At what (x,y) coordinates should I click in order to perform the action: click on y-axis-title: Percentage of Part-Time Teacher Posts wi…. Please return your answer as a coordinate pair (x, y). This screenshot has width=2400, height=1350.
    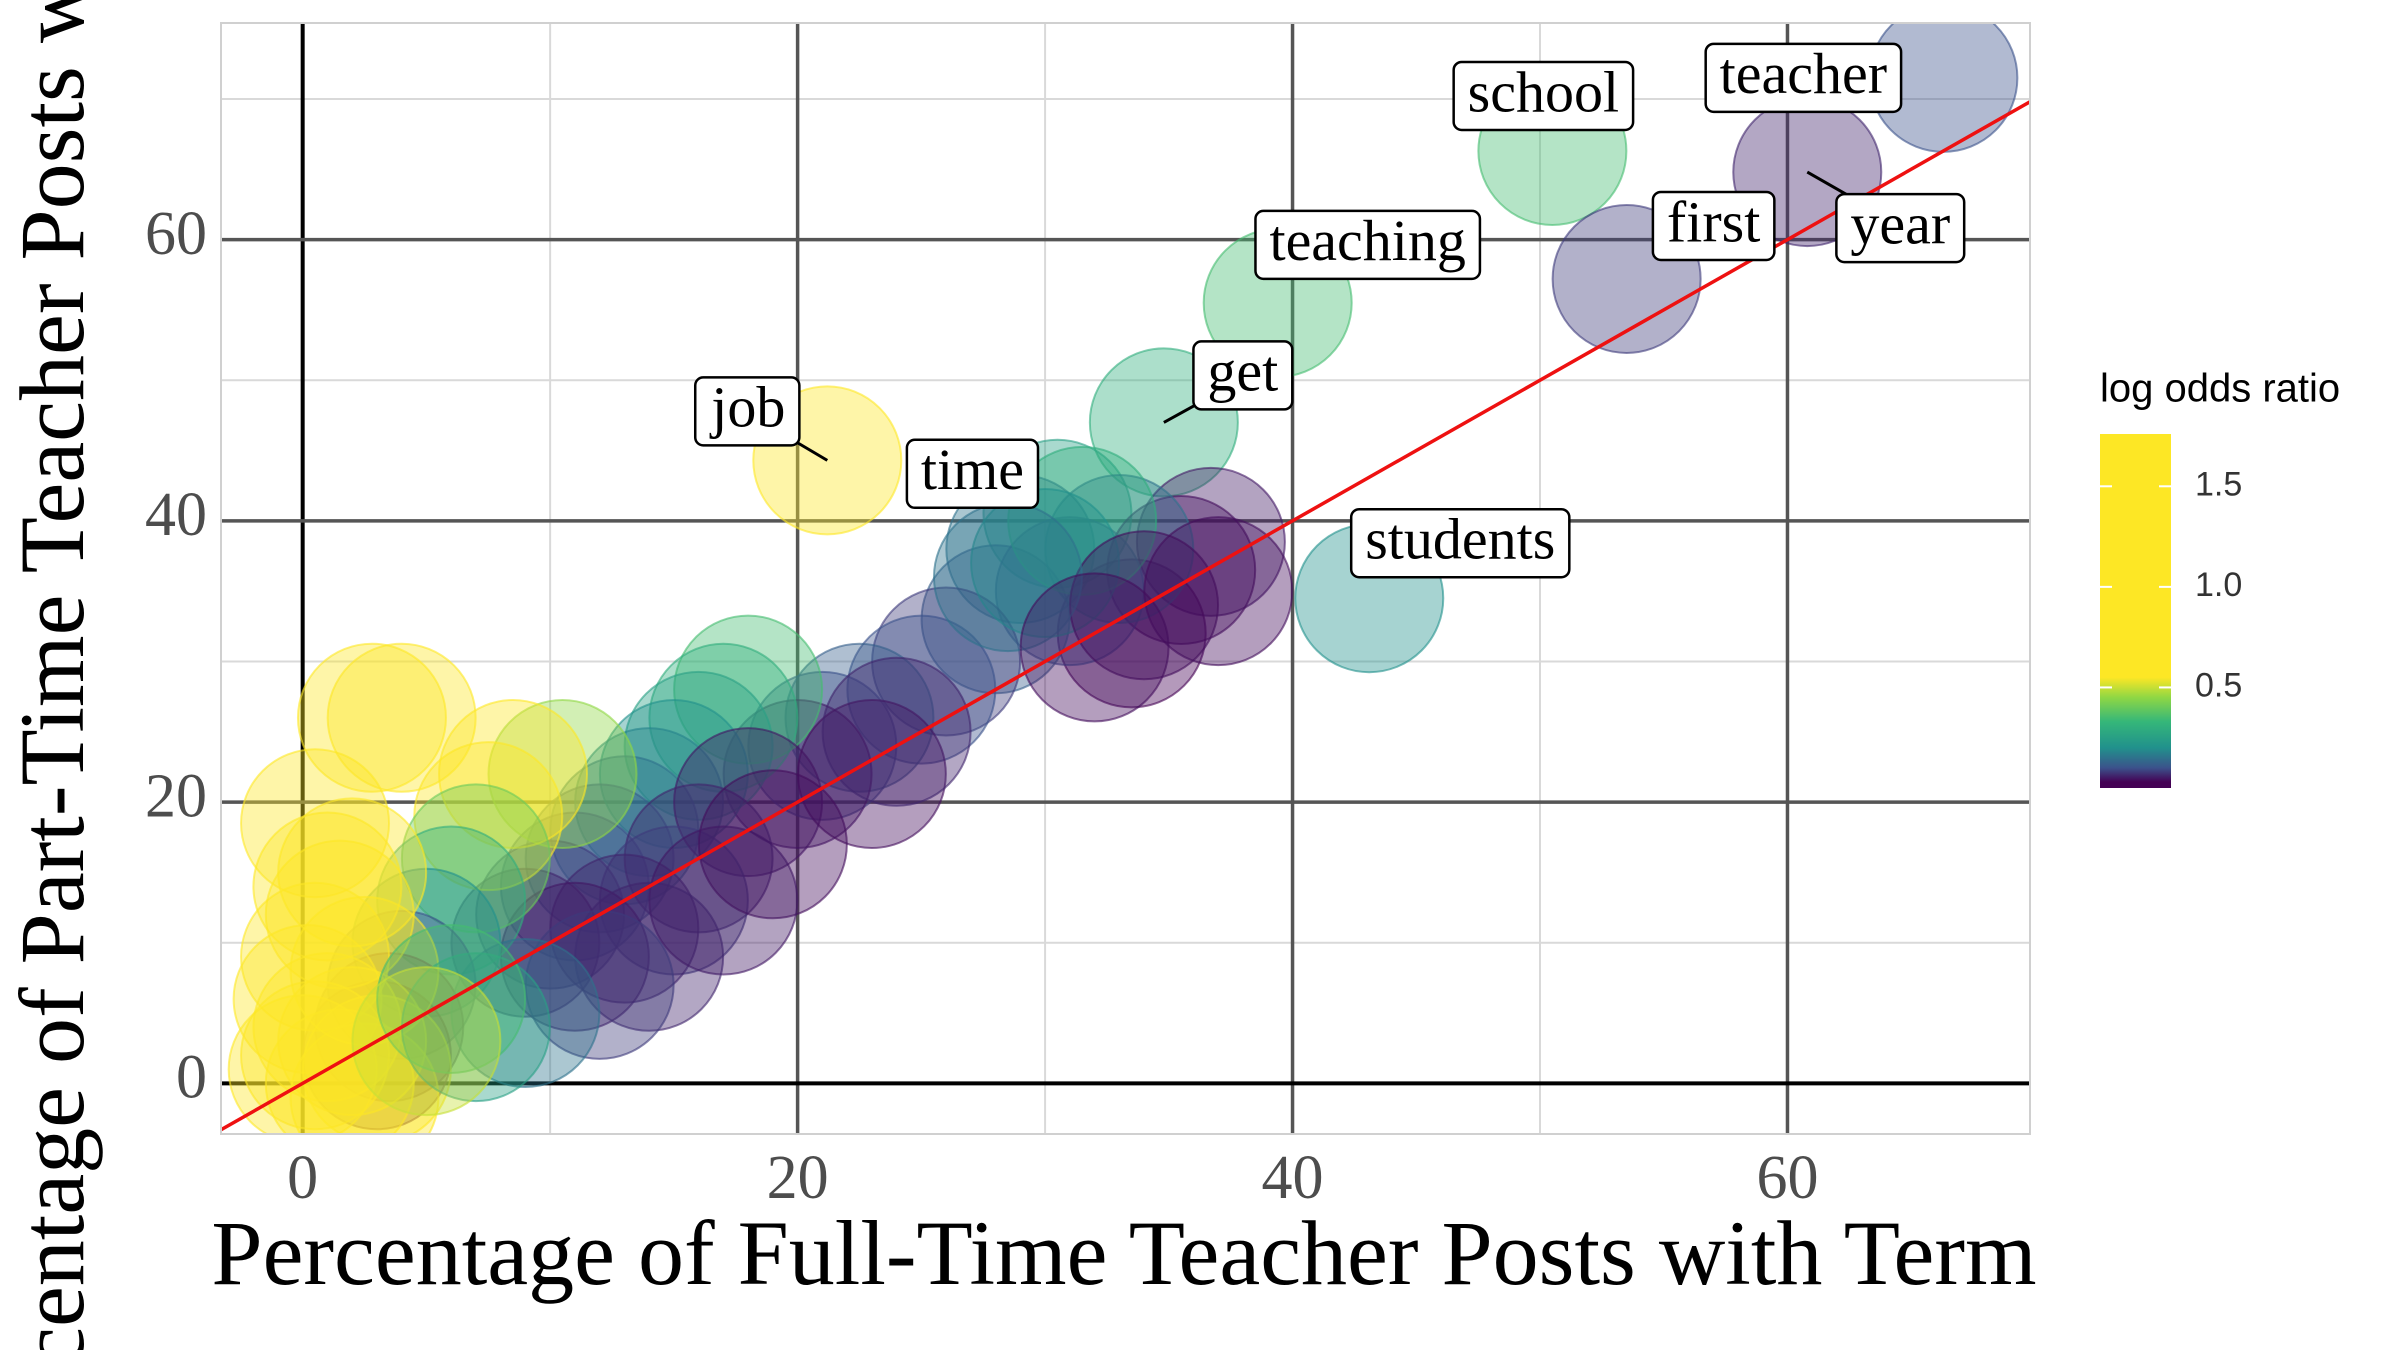
    Looking at the image, I should click on (52, 675).